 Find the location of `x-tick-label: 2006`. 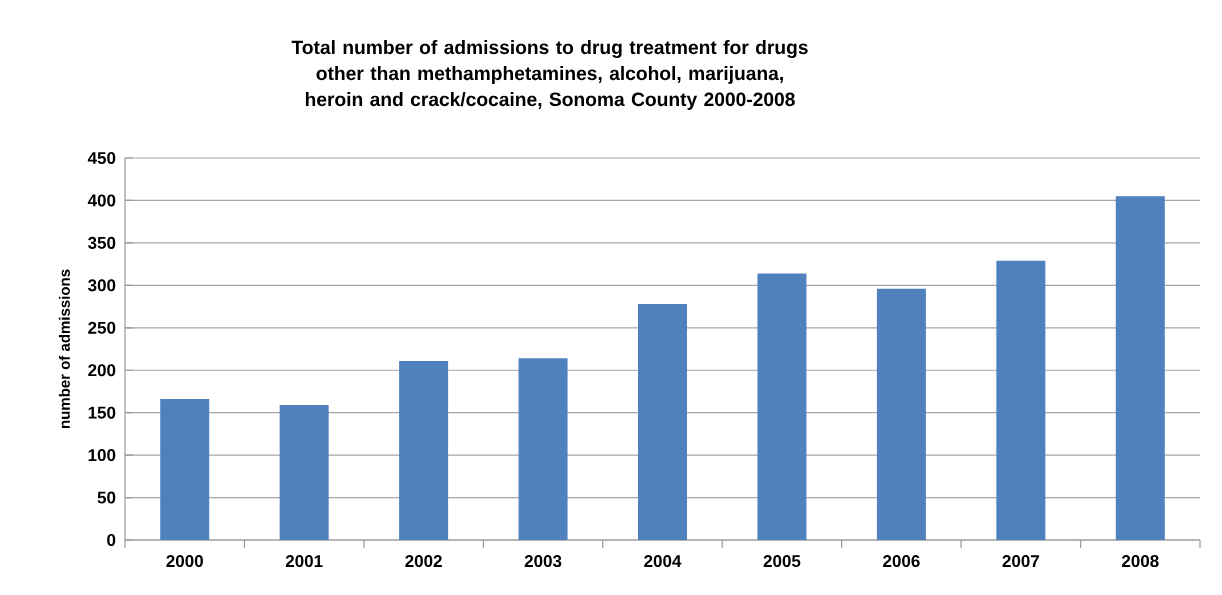

x-tick-label: 2006 is located at coordinates (901, 561).